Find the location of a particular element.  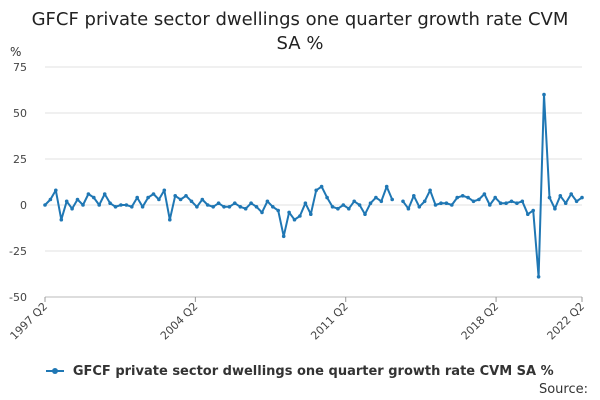

series-line is located at coordinates (219, 211).